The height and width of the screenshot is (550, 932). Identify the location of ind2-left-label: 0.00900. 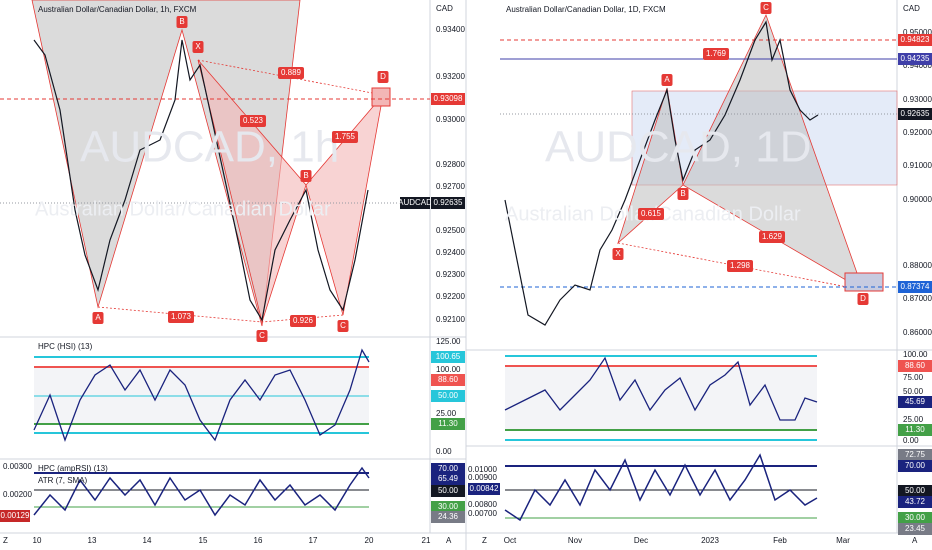
(482, 477).